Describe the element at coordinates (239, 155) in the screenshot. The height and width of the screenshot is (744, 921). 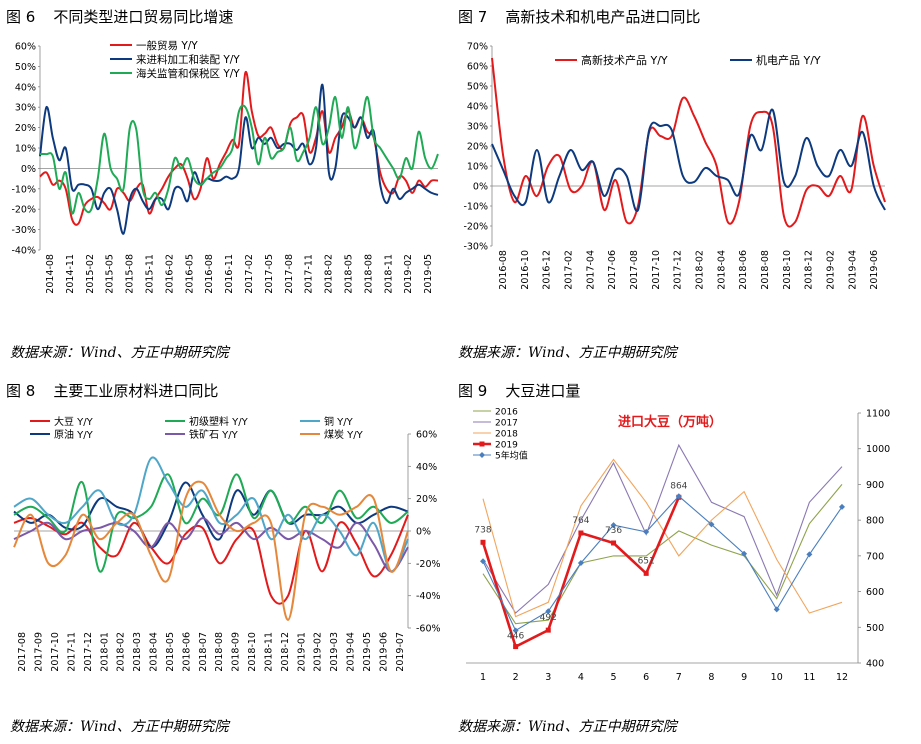
I see `fig6-series-2-line` at that location.